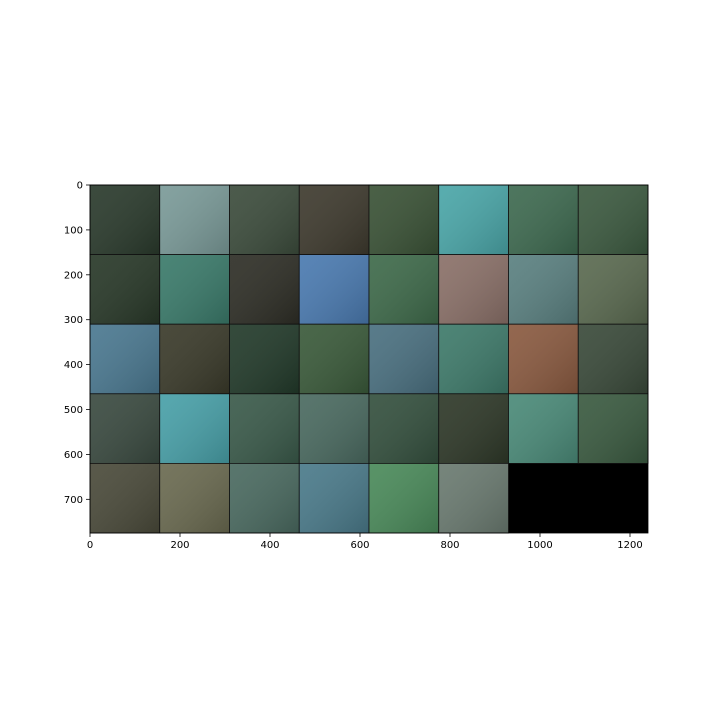 This screenshot has height=724, width=720. What do you see at coordinates (269, 545) in the screenshot?
I see `x-tick-label: 400` at bounding box center [269, 545].